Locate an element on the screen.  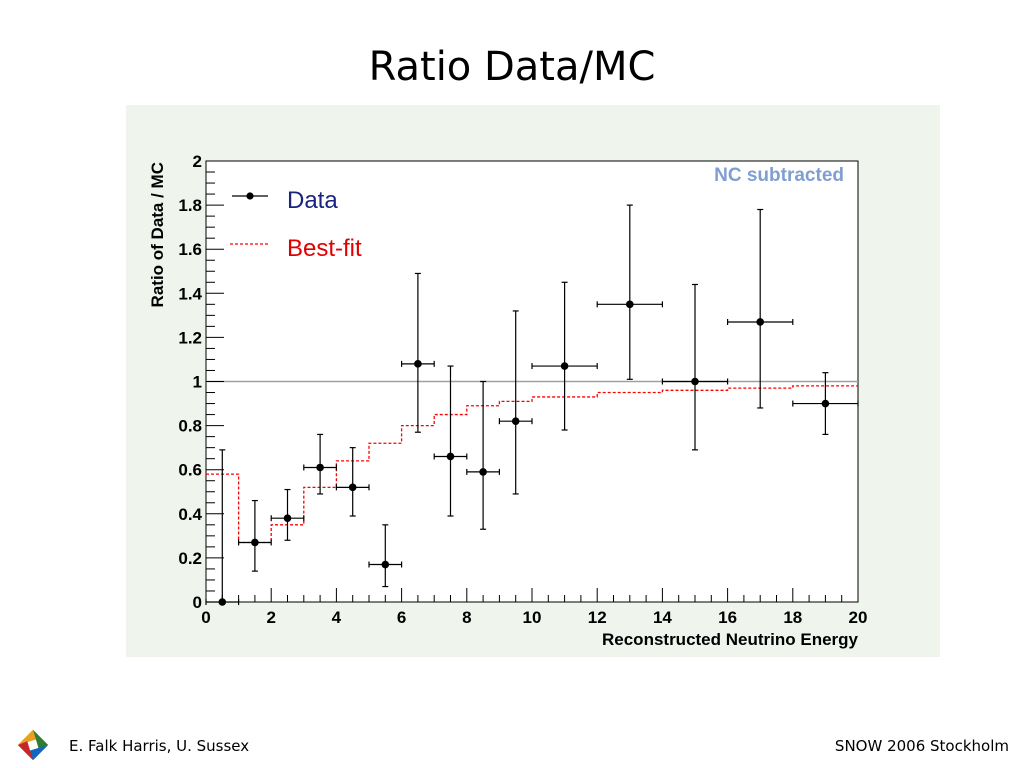
y-tick-label: 1 is located at coordinates (197, 382).